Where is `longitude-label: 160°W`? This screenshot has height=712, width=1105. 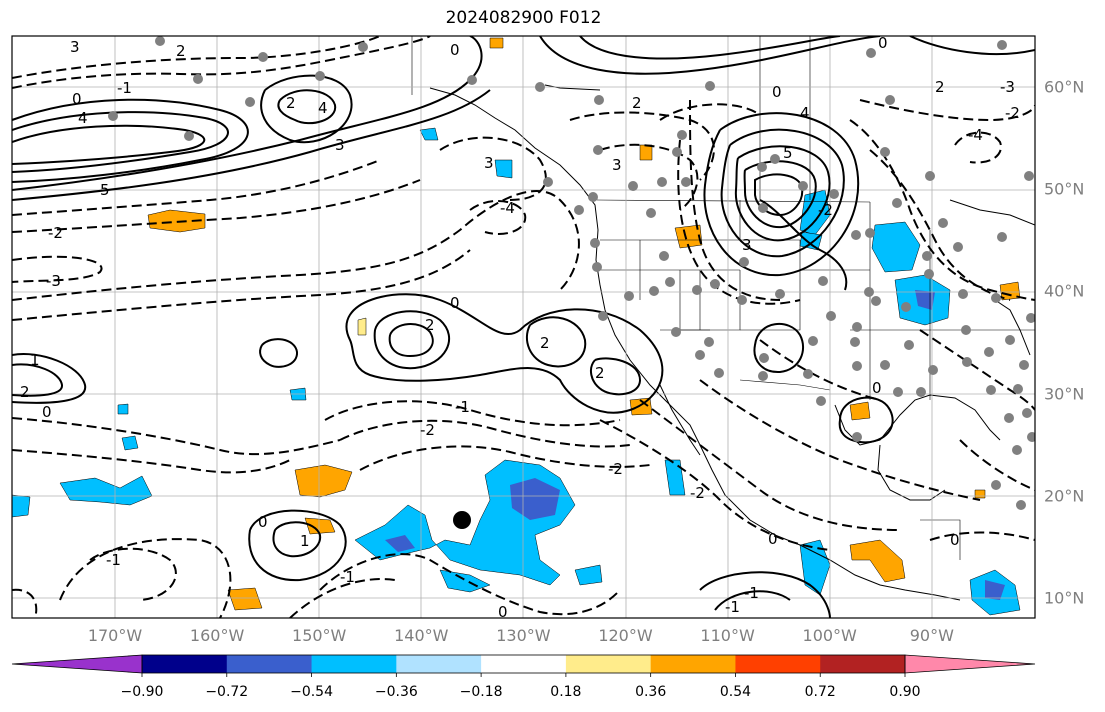 longitude-label: 160°W is located at coordinates (217, 635).